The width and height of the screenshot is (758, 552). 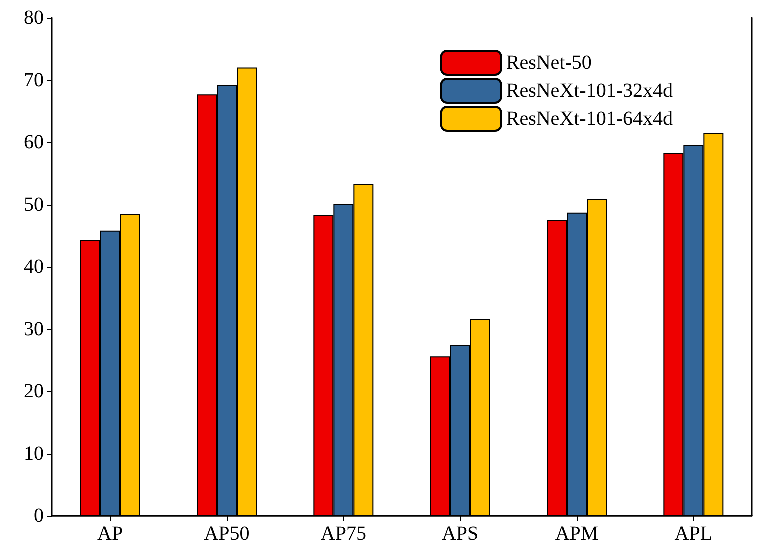 What do you see at coordinates (549, 63) in the screenshot?
I see `legend-label: ResNet-50` at bounding box center [549, 63].